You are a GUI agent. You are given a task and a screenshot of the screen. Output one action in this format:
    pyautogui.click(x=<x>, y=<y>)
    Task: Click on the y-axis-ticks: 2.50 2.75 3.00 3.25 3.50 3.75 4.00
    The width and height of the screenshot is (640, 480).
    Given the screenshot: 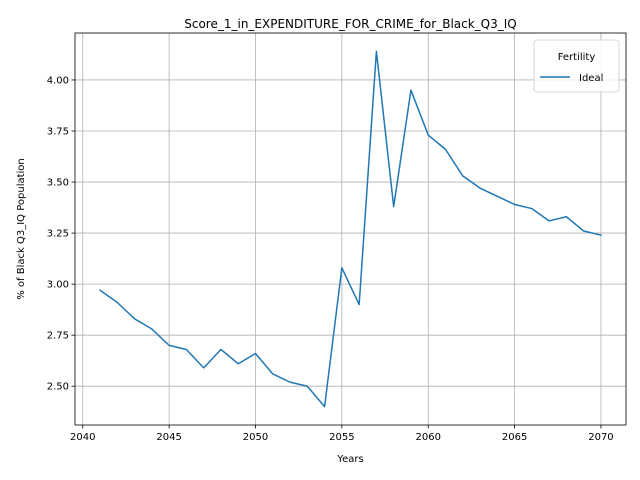 What is the action you would take?
    pyautogui.click(x=61, y=234)
    